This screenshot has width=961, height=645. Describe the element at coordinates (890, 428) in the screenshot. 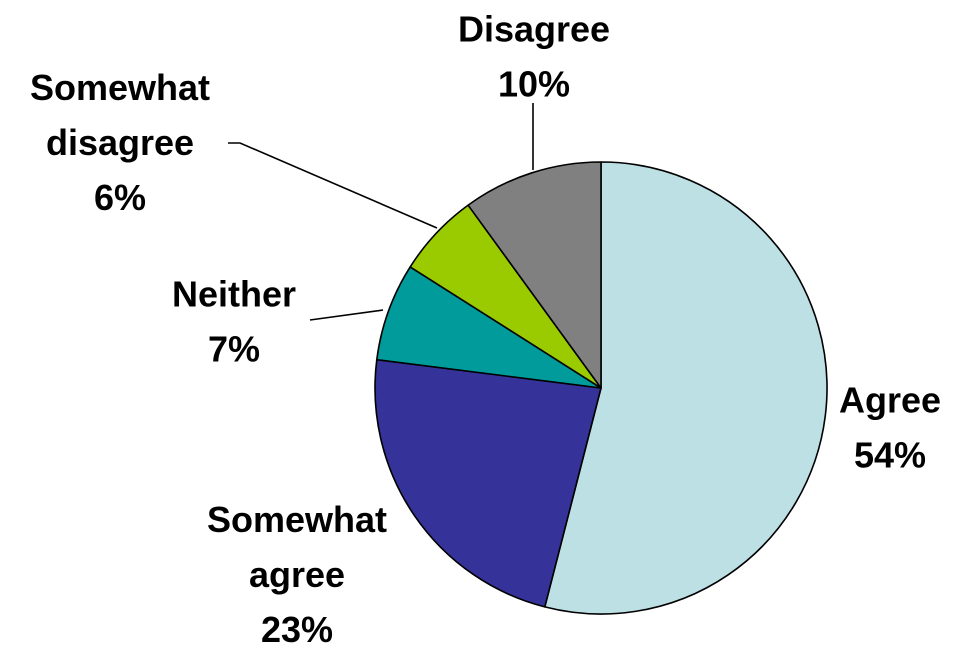

I see `slice-label-agree: Agree 54%` at that location.